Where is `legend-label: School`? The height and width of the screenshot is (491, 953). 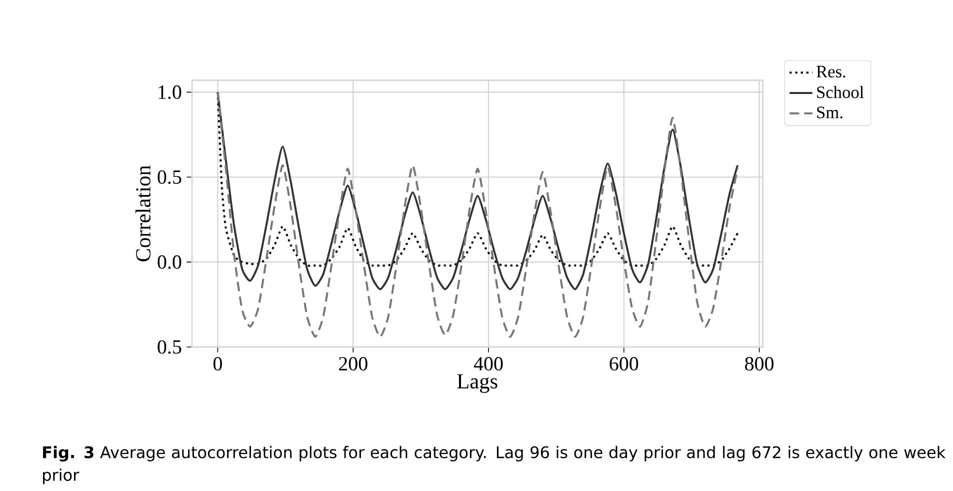
legend-label: School is located at coordinates (840, 92).